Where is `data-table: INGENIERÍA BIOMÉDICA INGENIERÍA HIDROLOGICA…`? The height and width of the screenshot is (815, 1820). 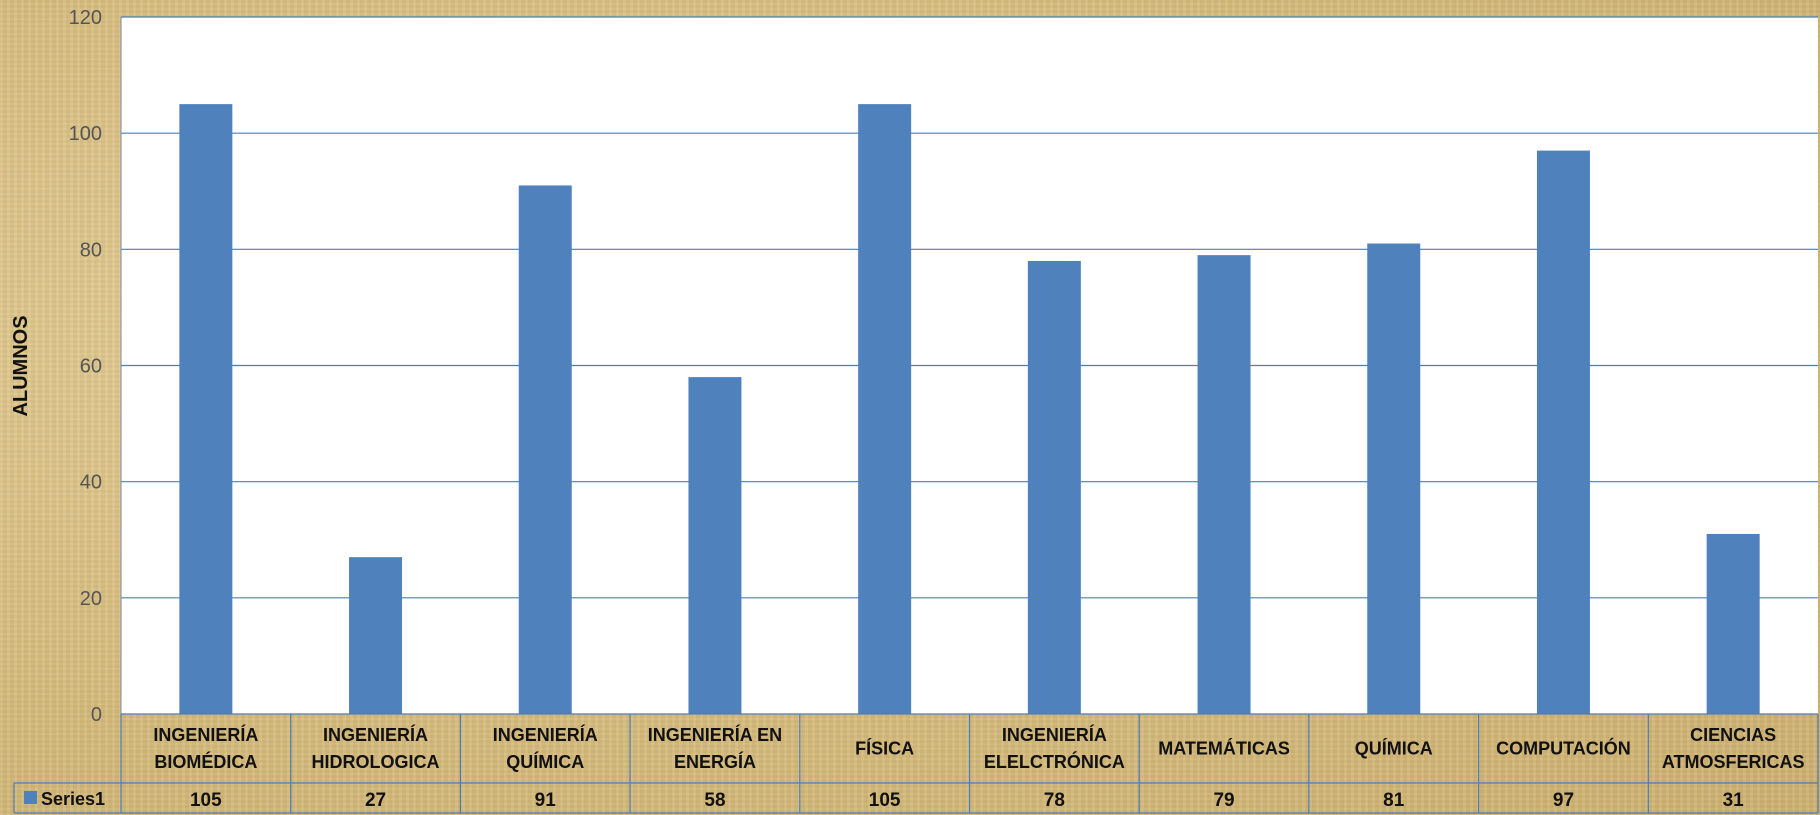 data-table: INGENIERÍA BIOMÉDICA INGENIERÍA HIDROLOGICA… is located at coordinates (916, 763).